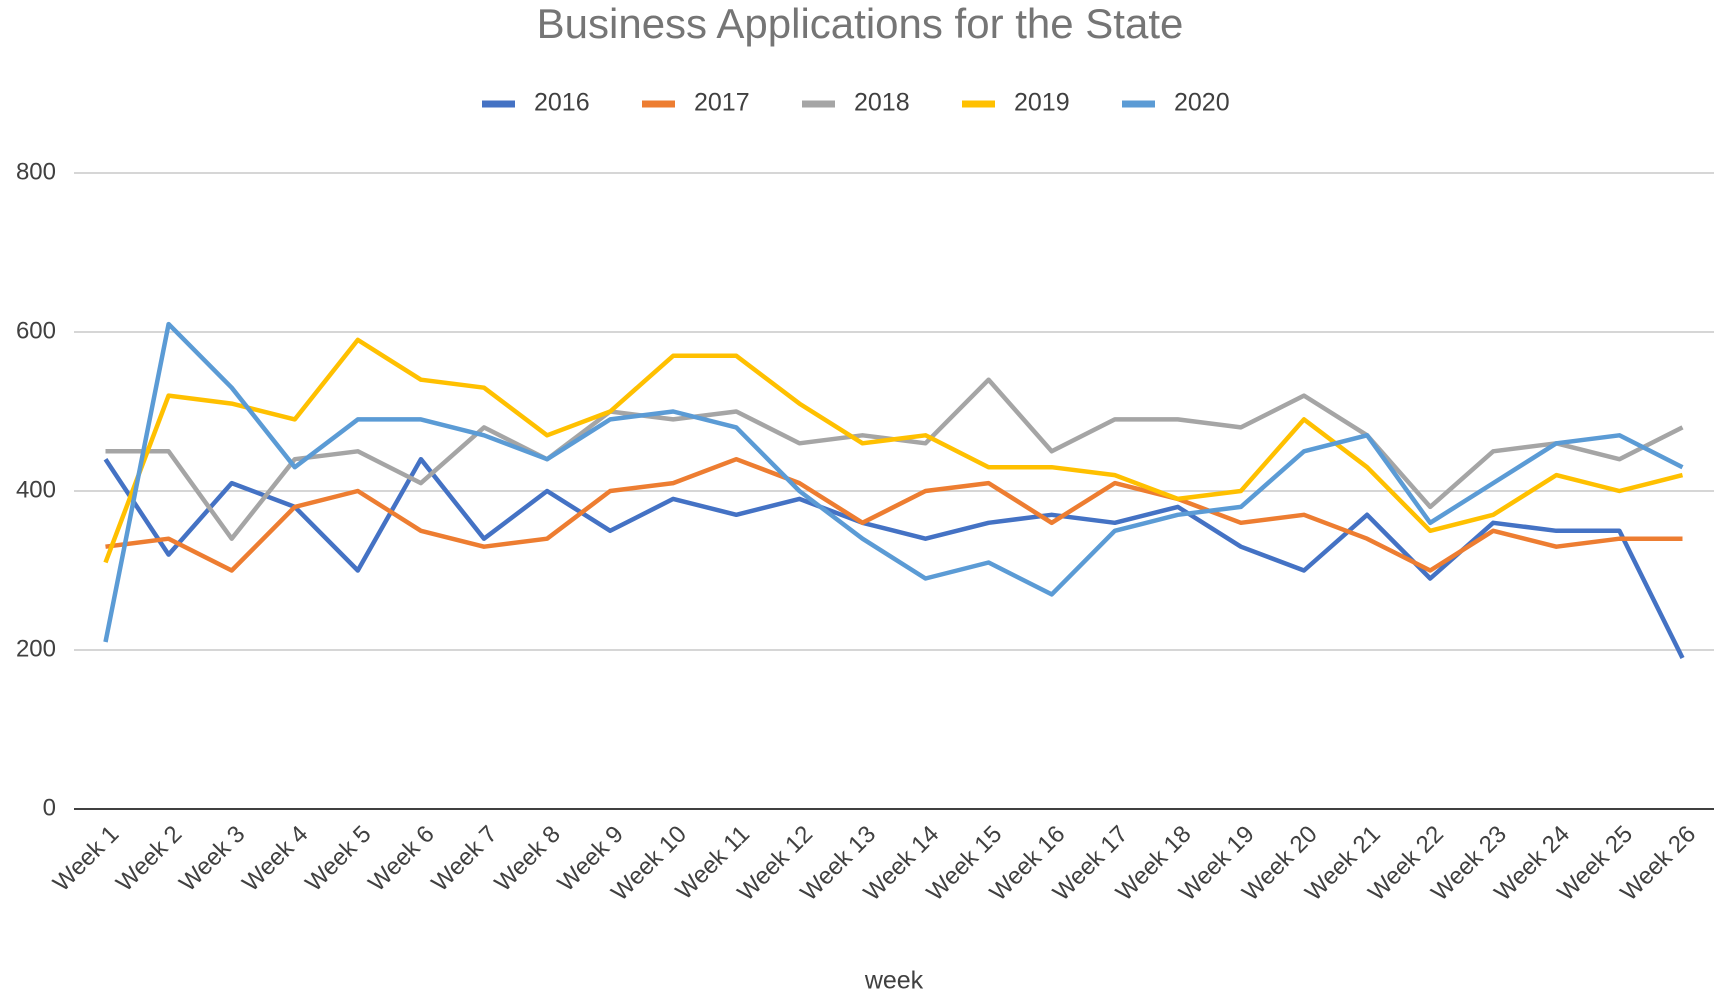 This screenshot has height=994, width=1717. What do you see at coordinates (464, 859) in the screenshot?
I see `x-tick-label: Week 7` at bounding box center [464, 859].